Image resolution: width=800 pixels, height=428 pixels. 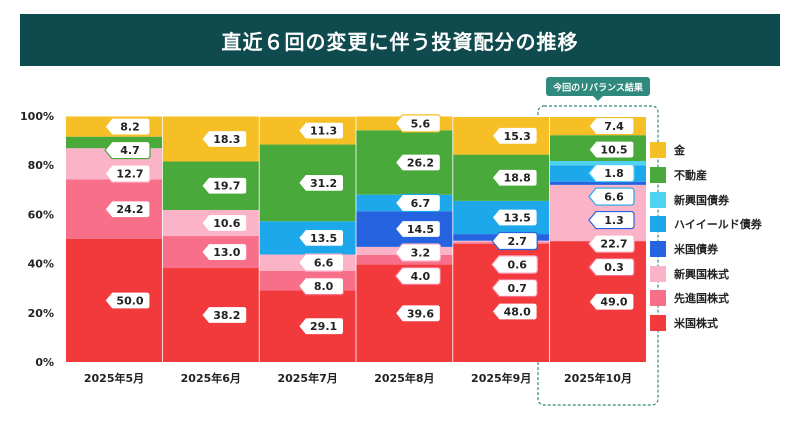 I want to click on data-label: 15.3, so click(x=514, y=135).